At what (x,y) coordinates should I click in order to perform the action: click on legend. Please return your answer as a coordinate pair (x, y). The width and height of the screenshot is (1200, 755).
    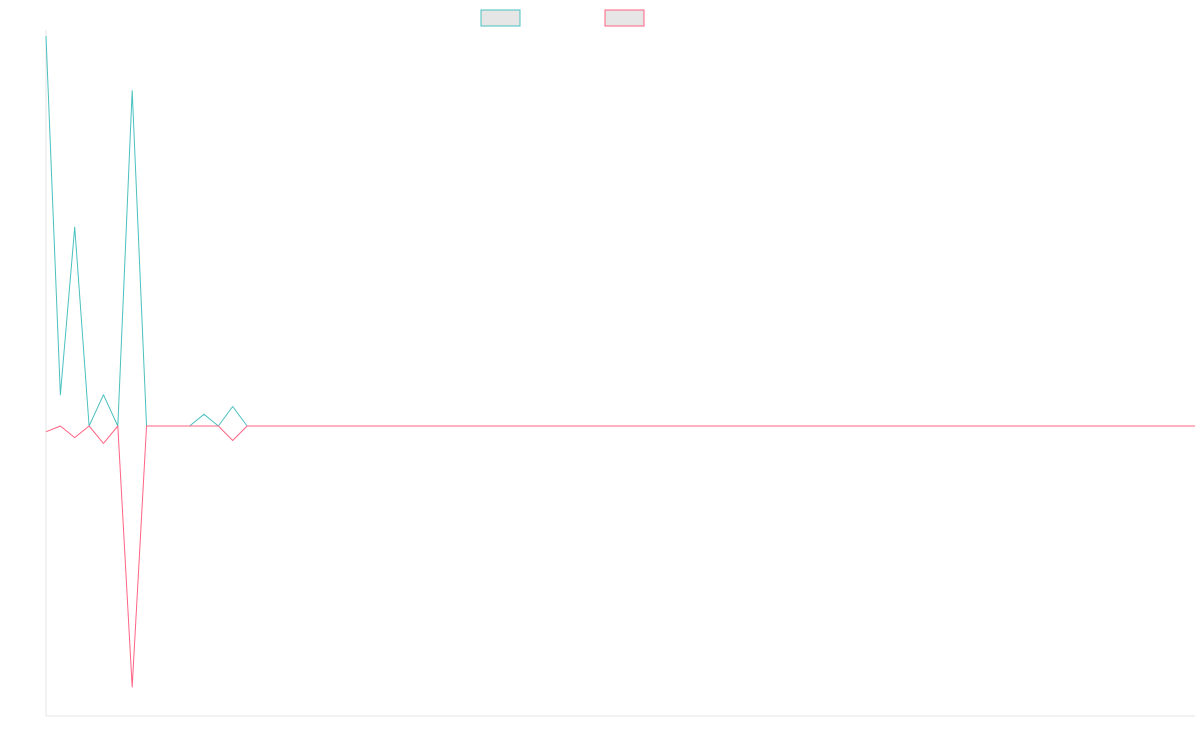
    Looking at the image, I should click on (562, 18).